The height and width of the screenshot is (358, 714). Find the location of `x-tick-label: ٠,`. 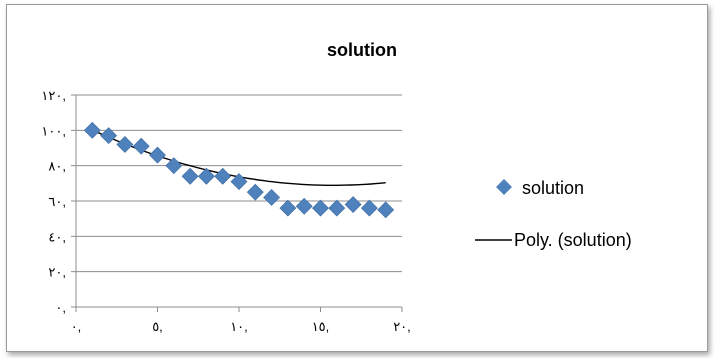

x-tick-label: ٠, is located at coordinates (76, 326).